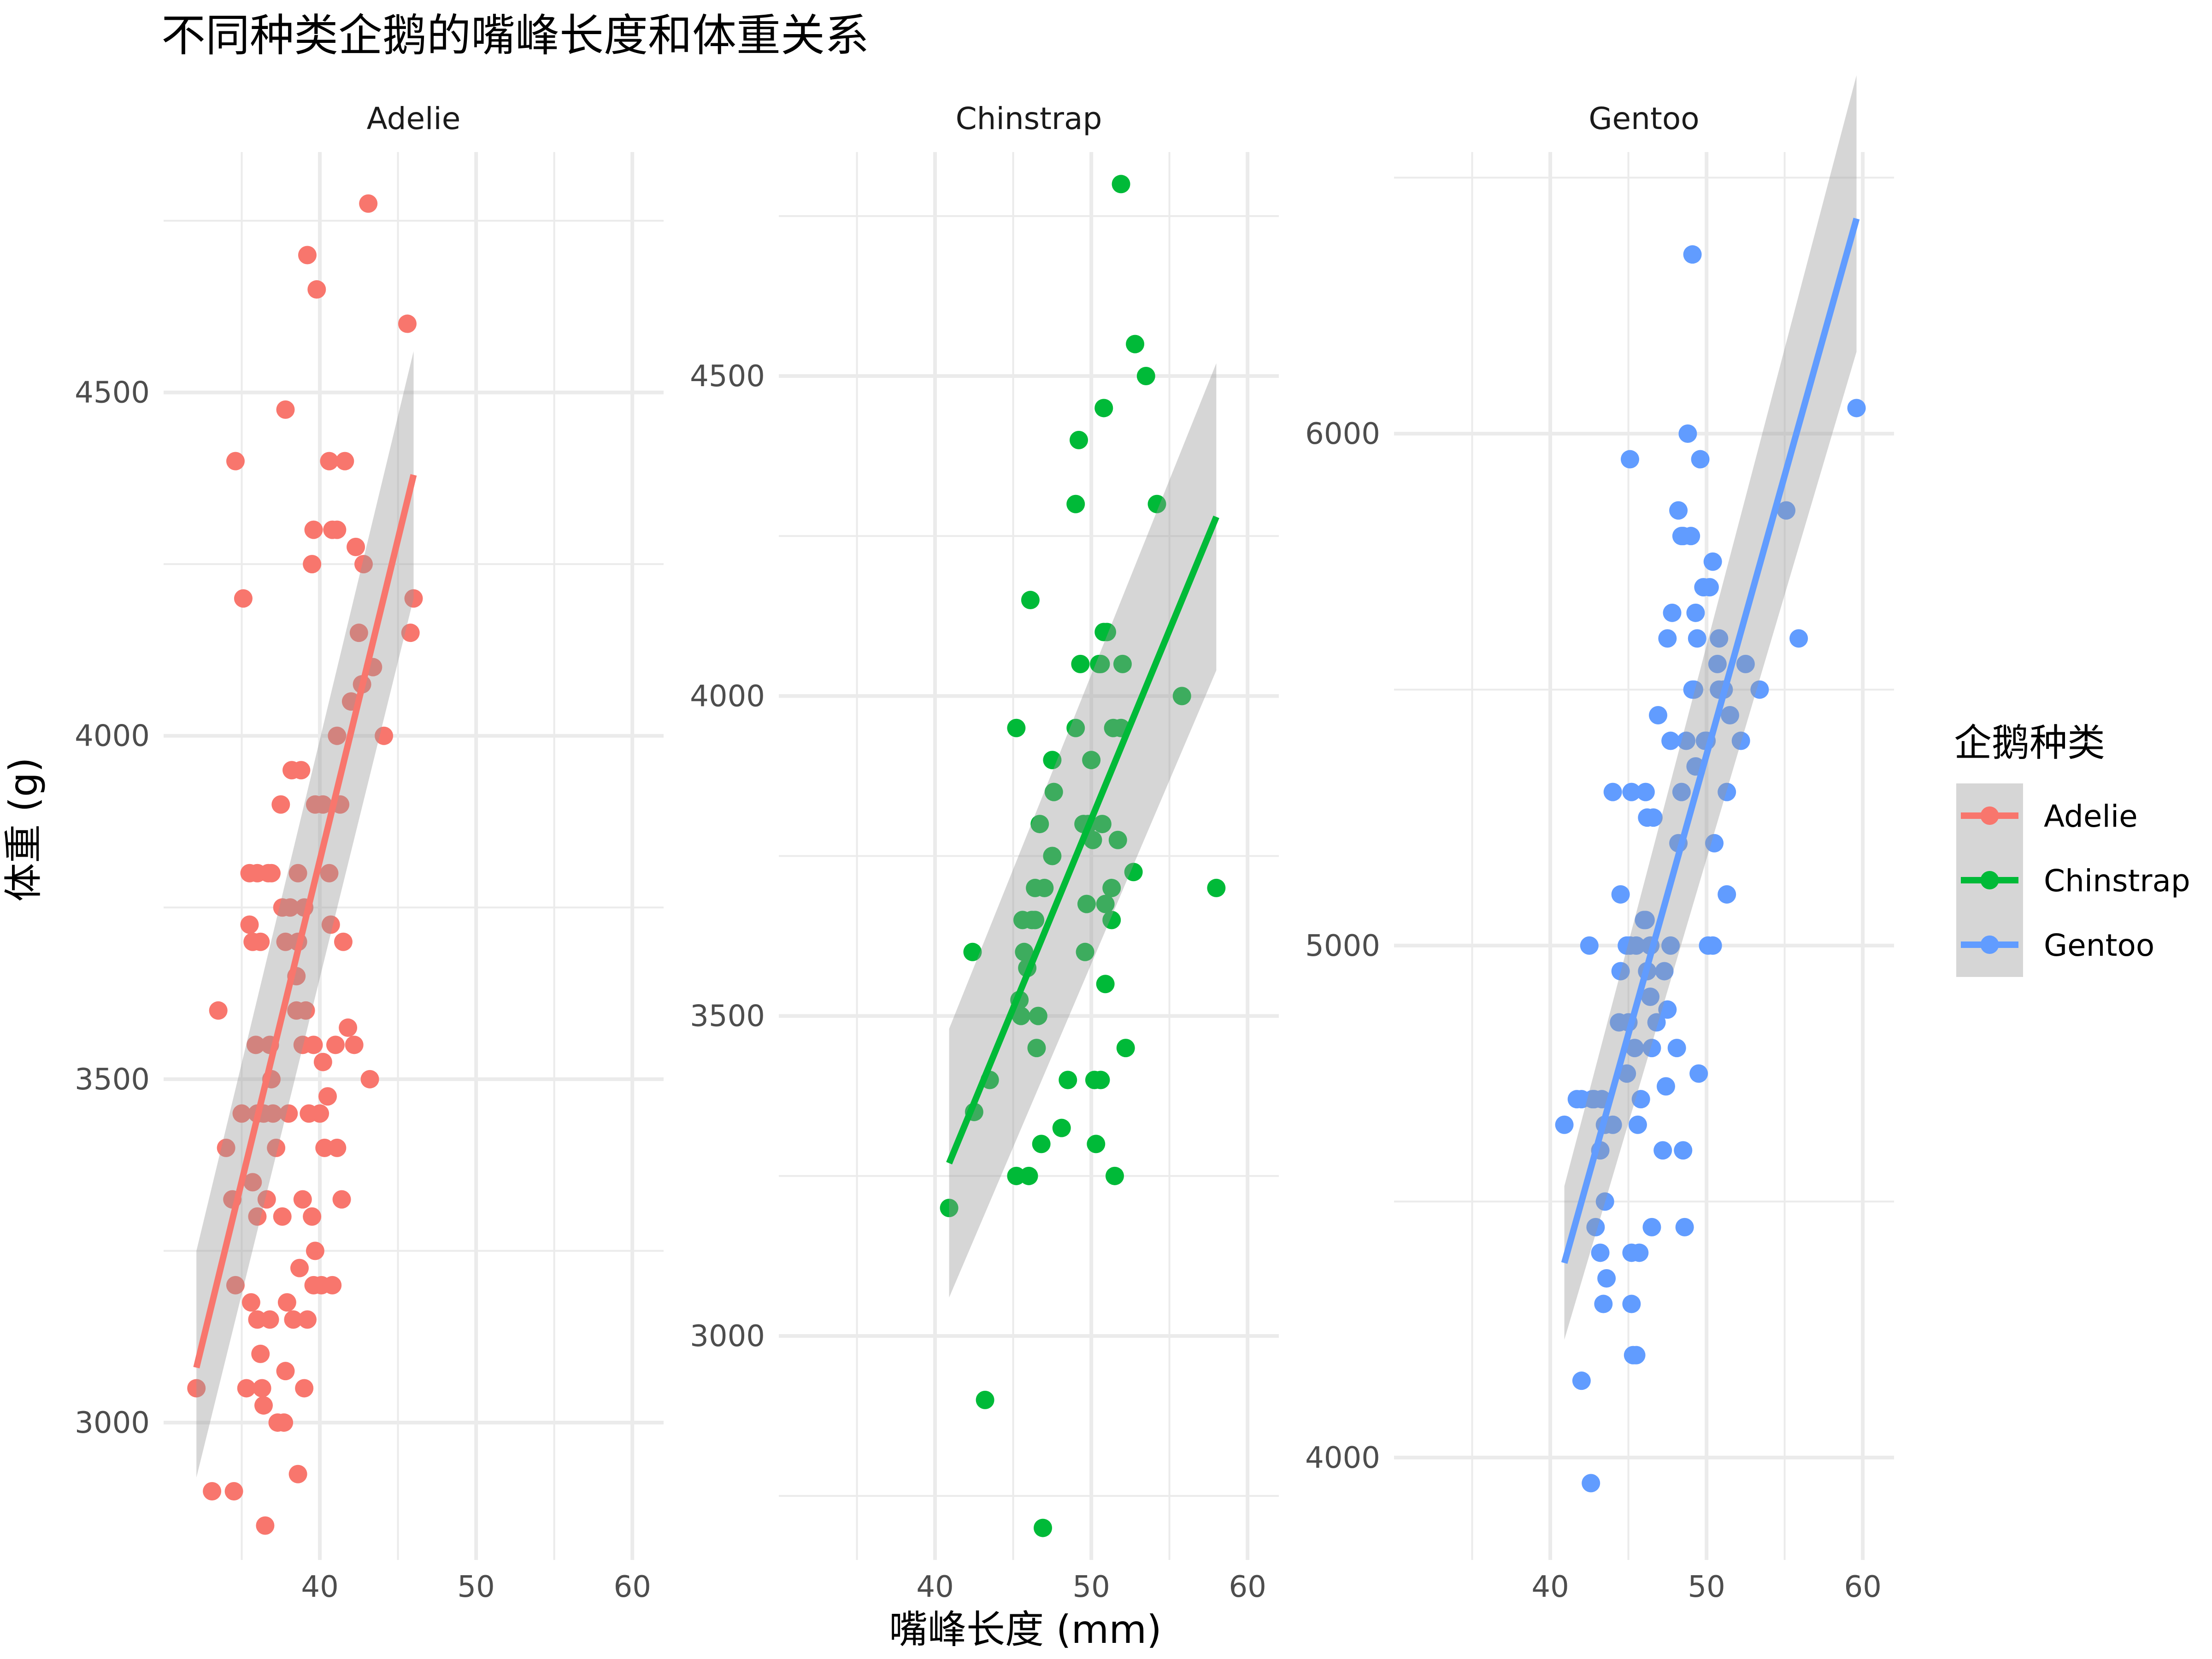 The image size is (2212, 1659). Describe the element at coordinates (319, 1587) in the screenshot. I see `x-tick-label: 40` at that location.